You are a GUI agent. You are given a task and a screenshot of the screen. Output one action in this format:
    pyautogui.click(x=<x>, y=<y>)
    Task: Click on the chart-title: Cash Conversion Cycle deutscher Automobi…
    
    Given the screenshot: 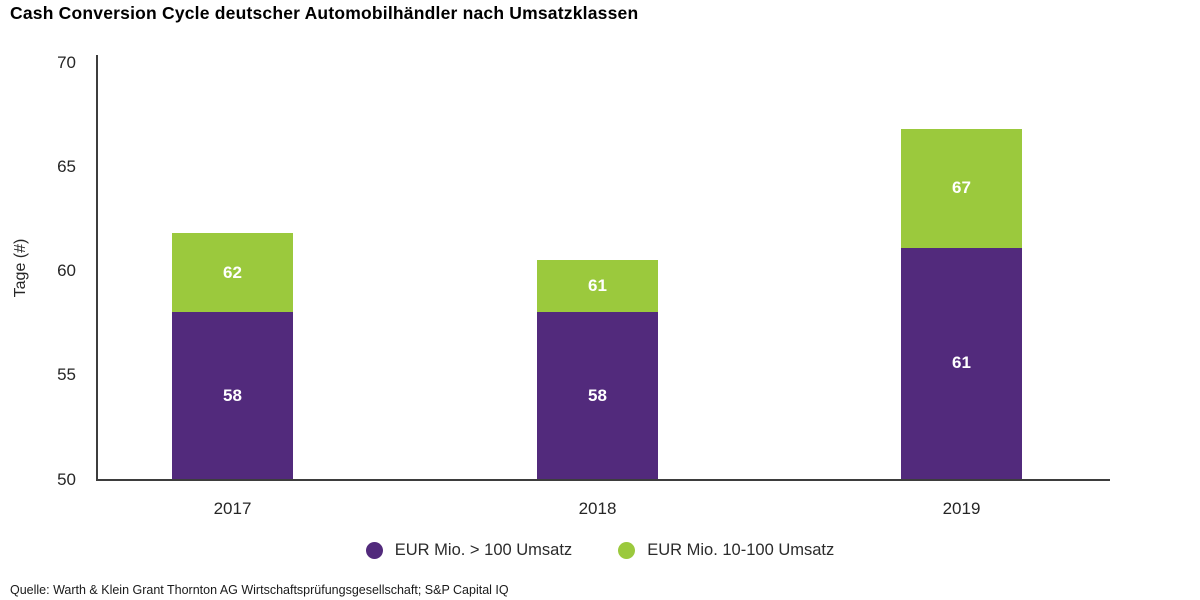 What is the action you would take?
    pyautogui.click(x=324, y=13)
    